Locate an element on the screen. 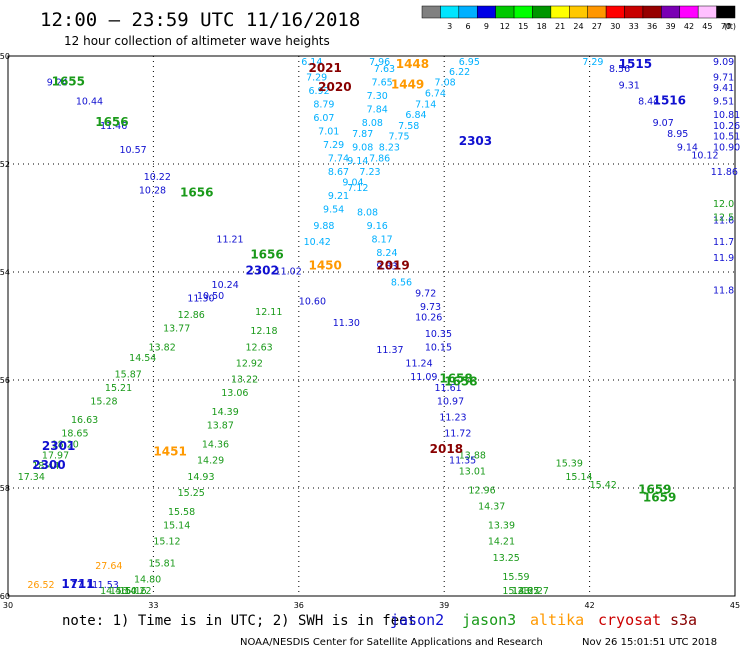  data-point-jason3: 12.0 is located at coordinates (723, 204).